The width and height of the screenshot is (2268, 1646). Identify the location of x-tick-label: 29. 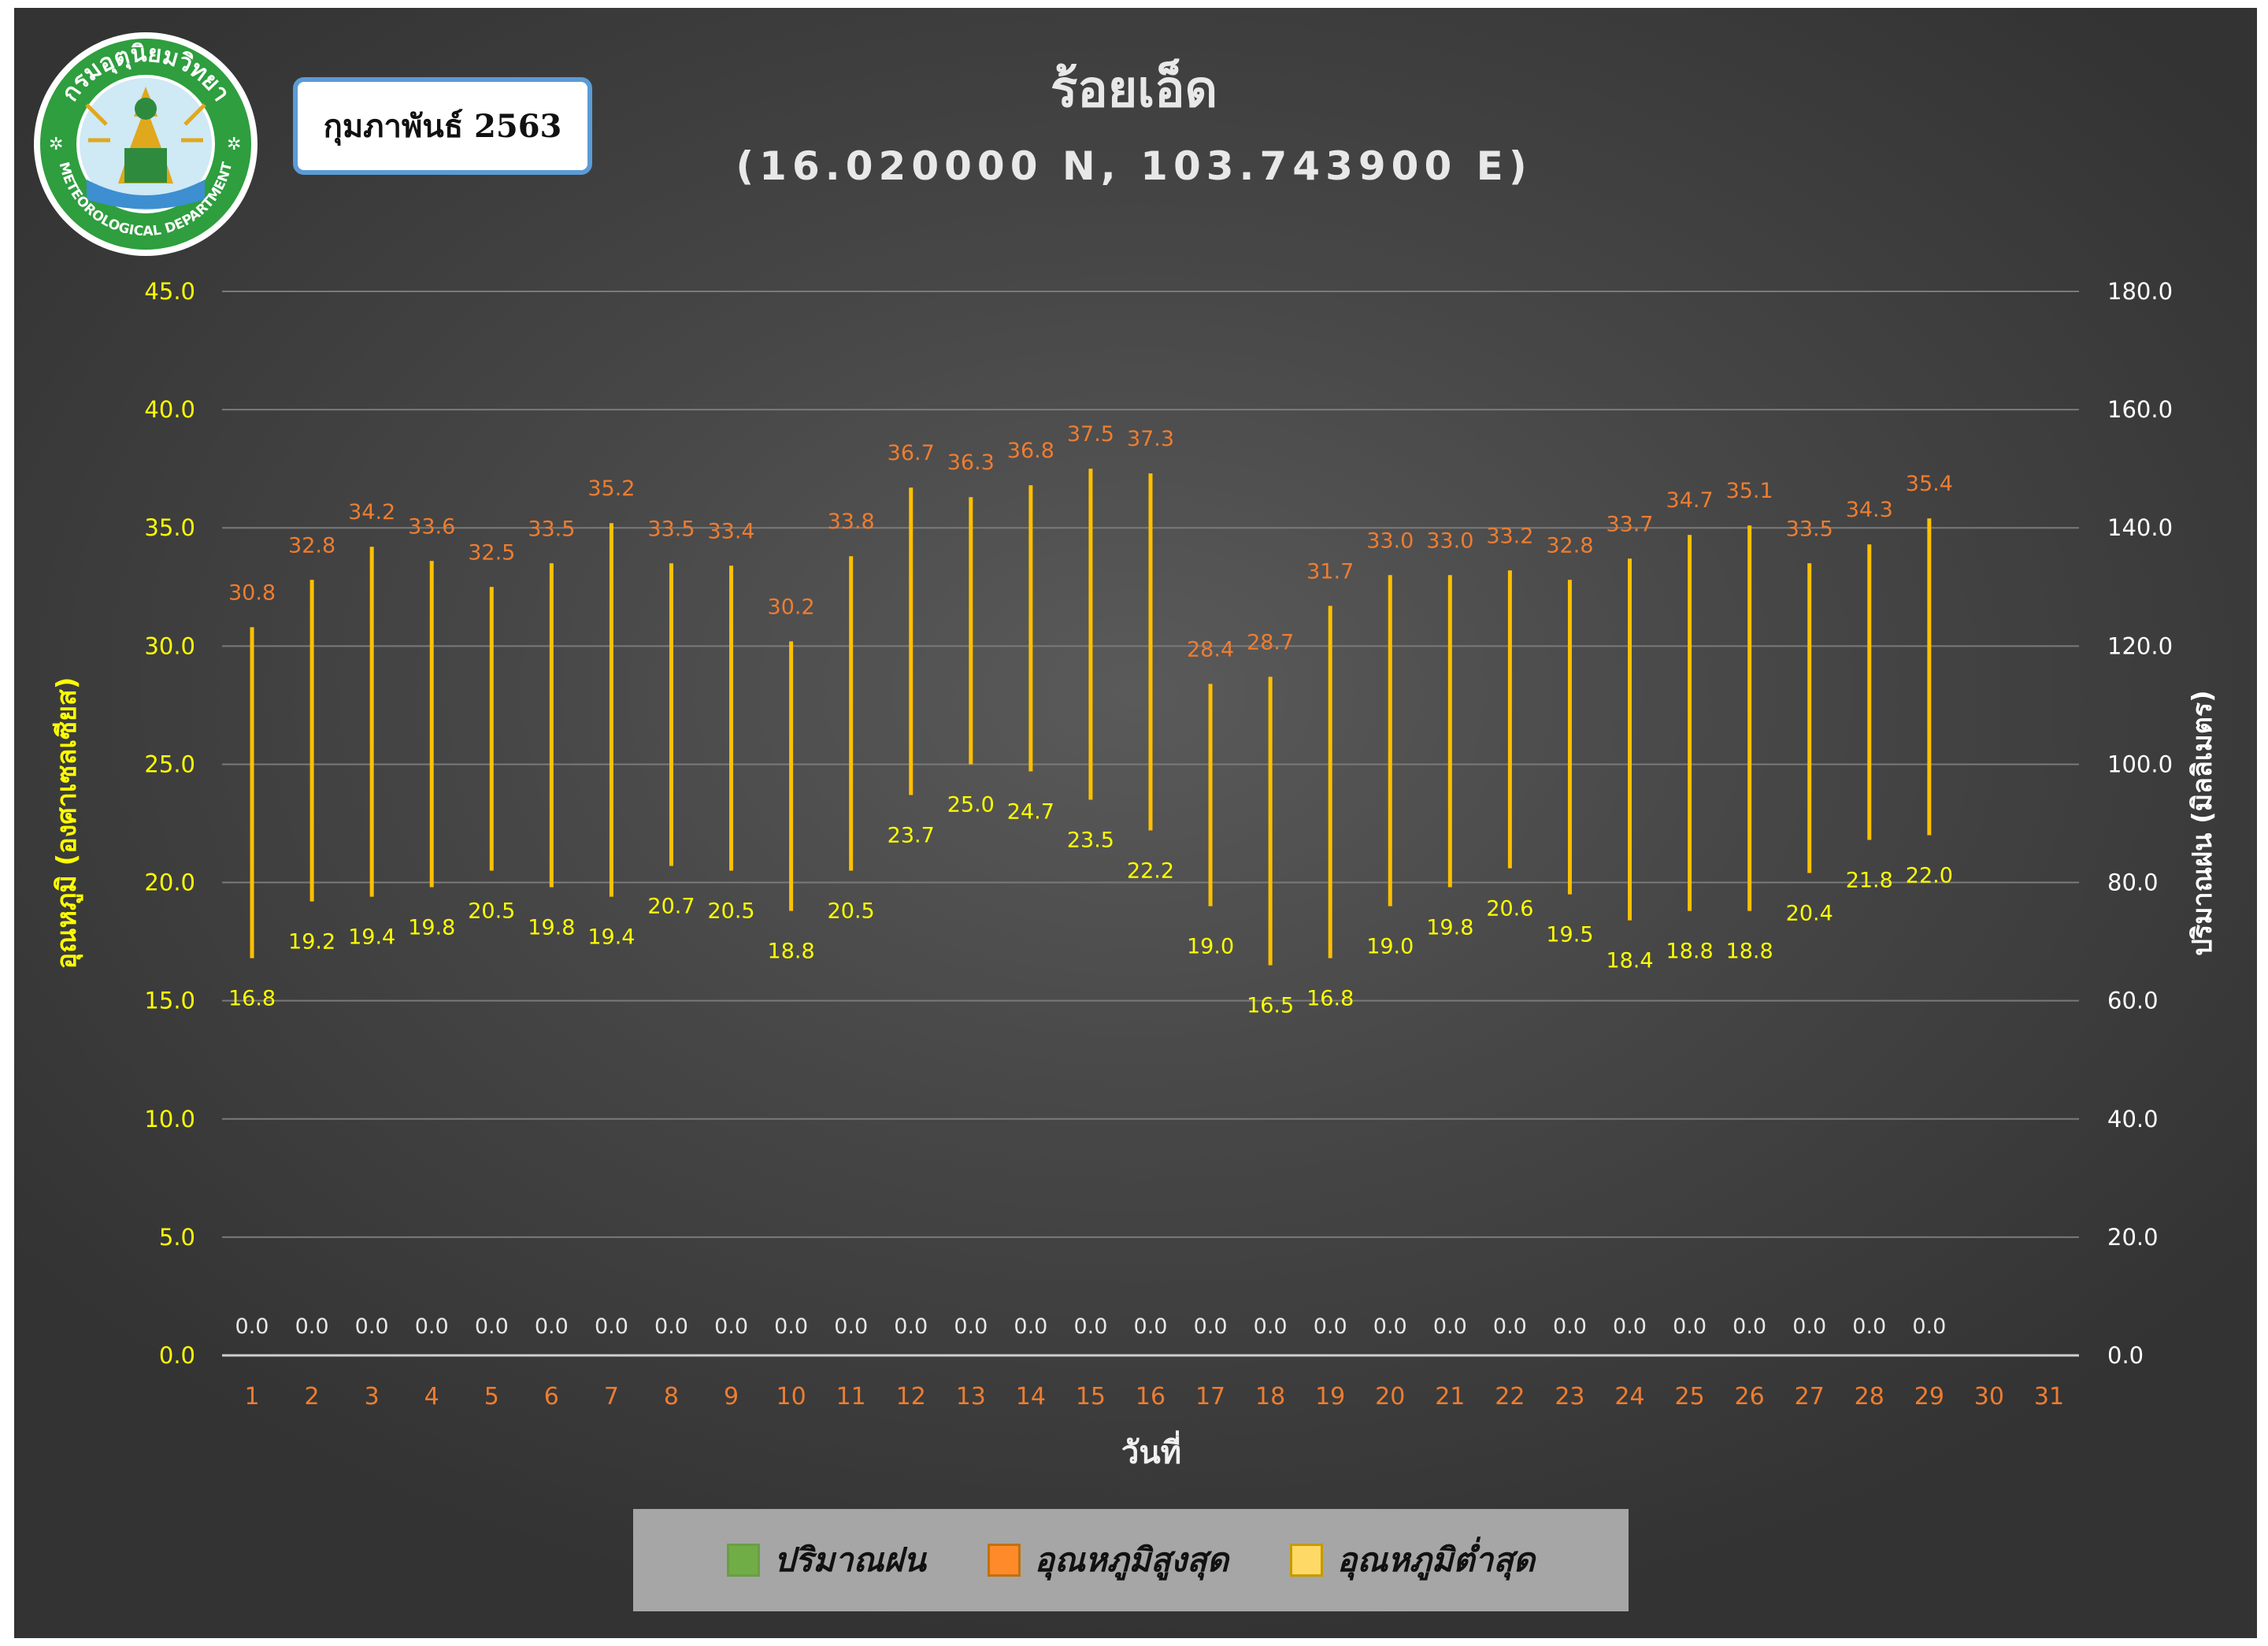
(1929, 1397).